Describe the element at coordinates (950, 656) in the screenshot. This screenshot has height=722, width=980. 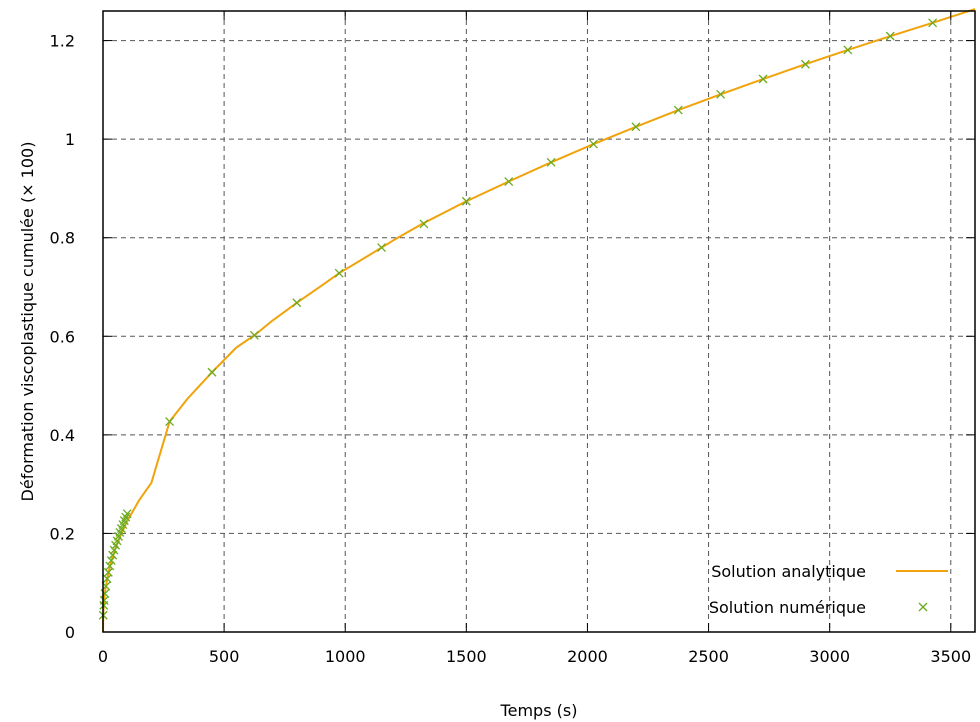
I see `x-tick-label: 3500` at that location.